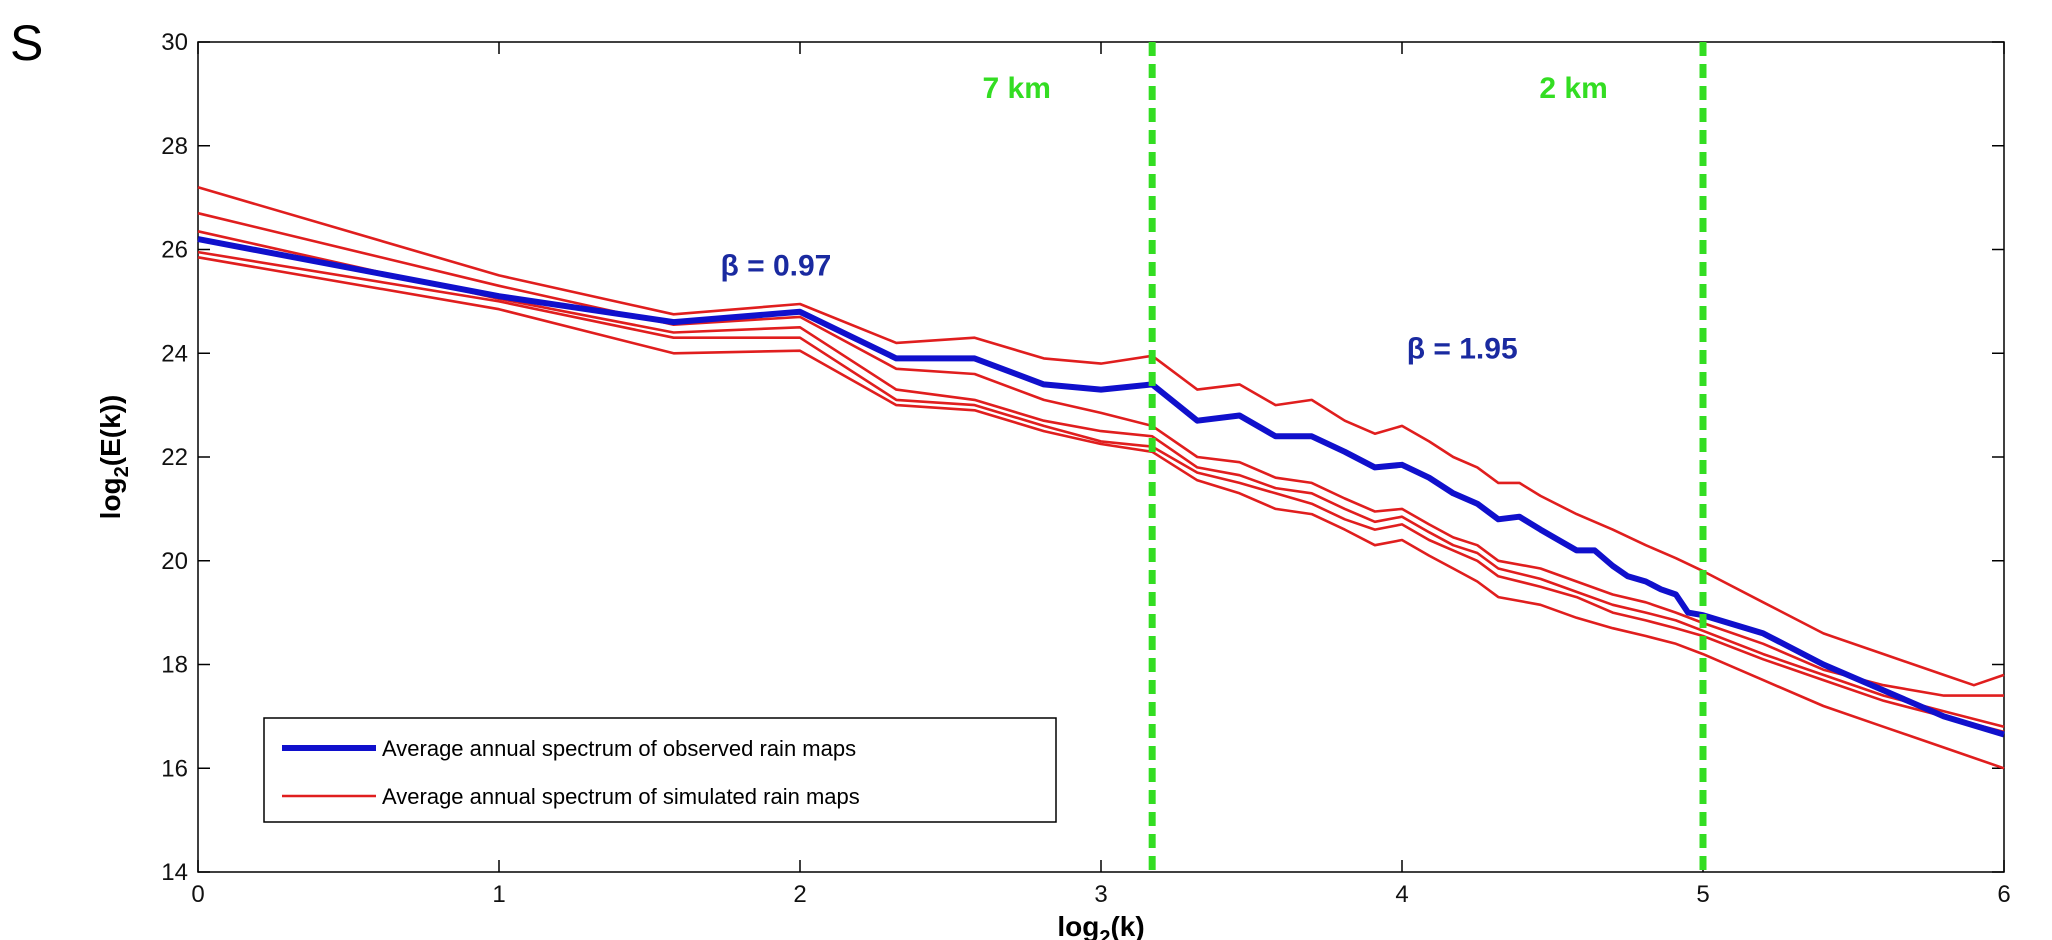 Image resolution: width=2052 pixels, height=940 pixels. I want to click on y-tick-label: 14, so click(174, 872).